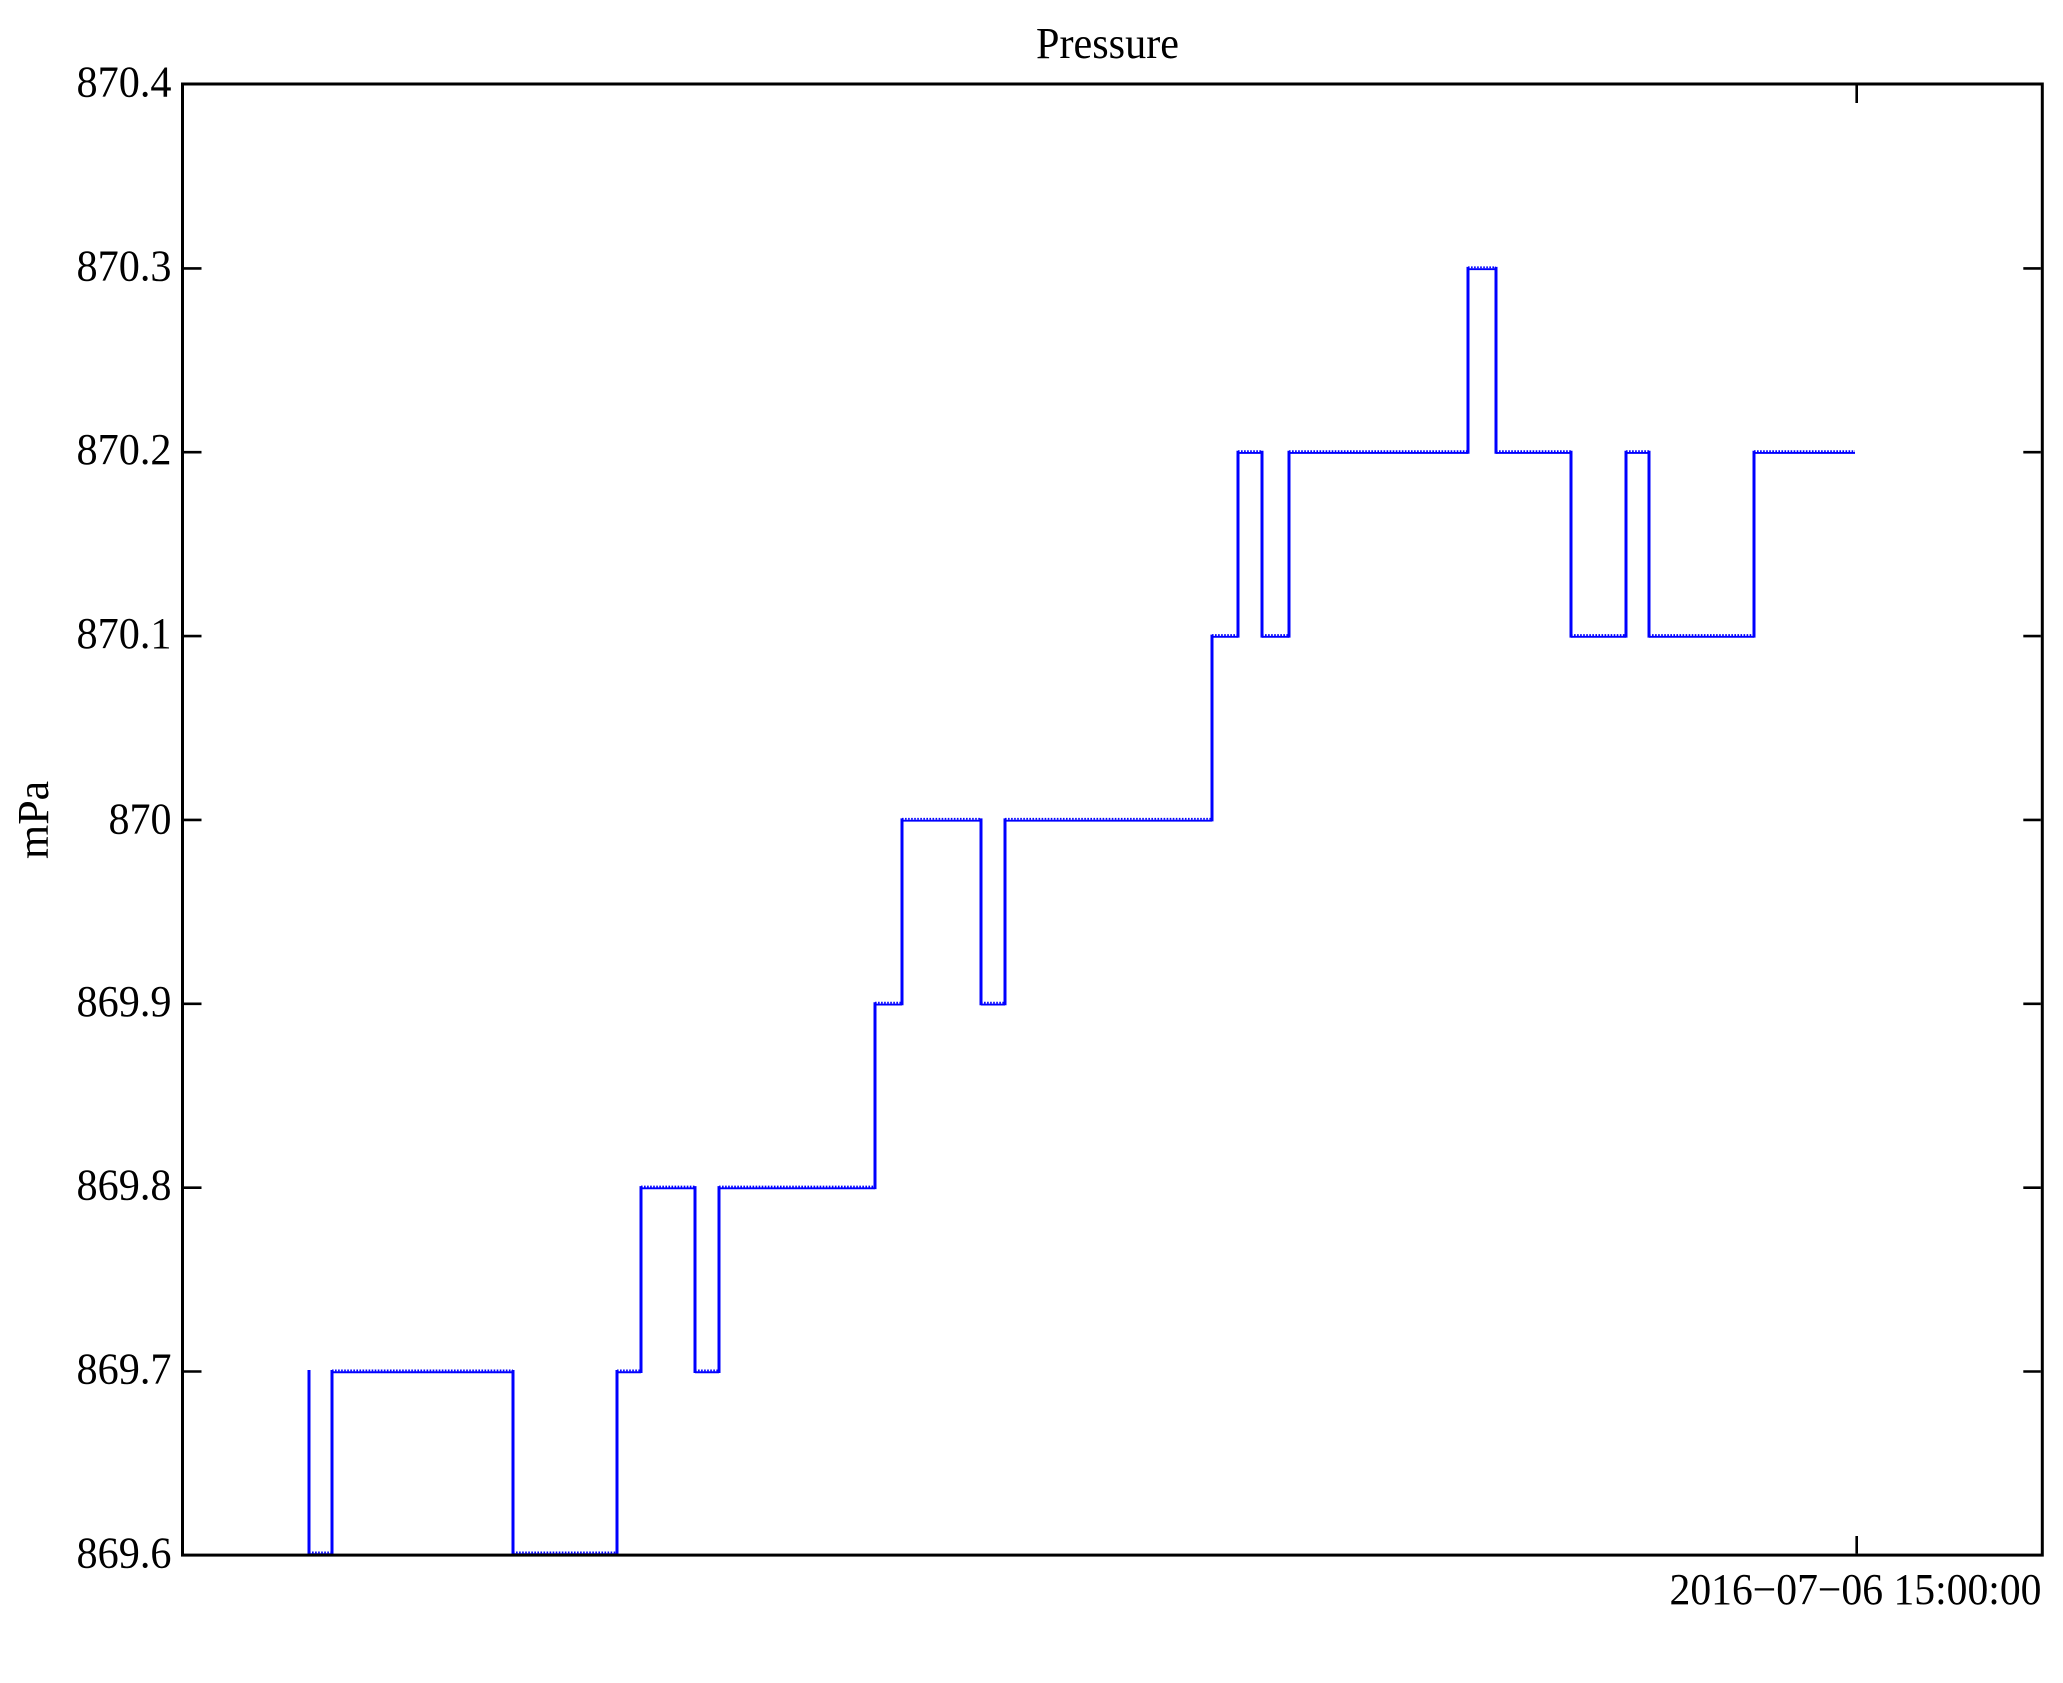 This screenshot has height=1683, width=2063. Describe the element at coordinates (124, 265) in the screenshot. I see `svg-text: 870.3` at that location.